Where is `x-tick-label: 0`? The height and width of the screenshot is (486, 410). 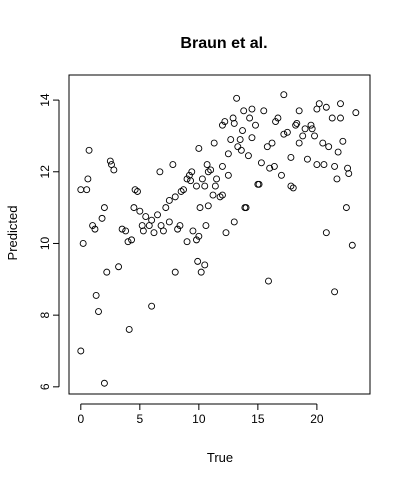 x-tick-label: 0 is located at coordinates (80, 419).